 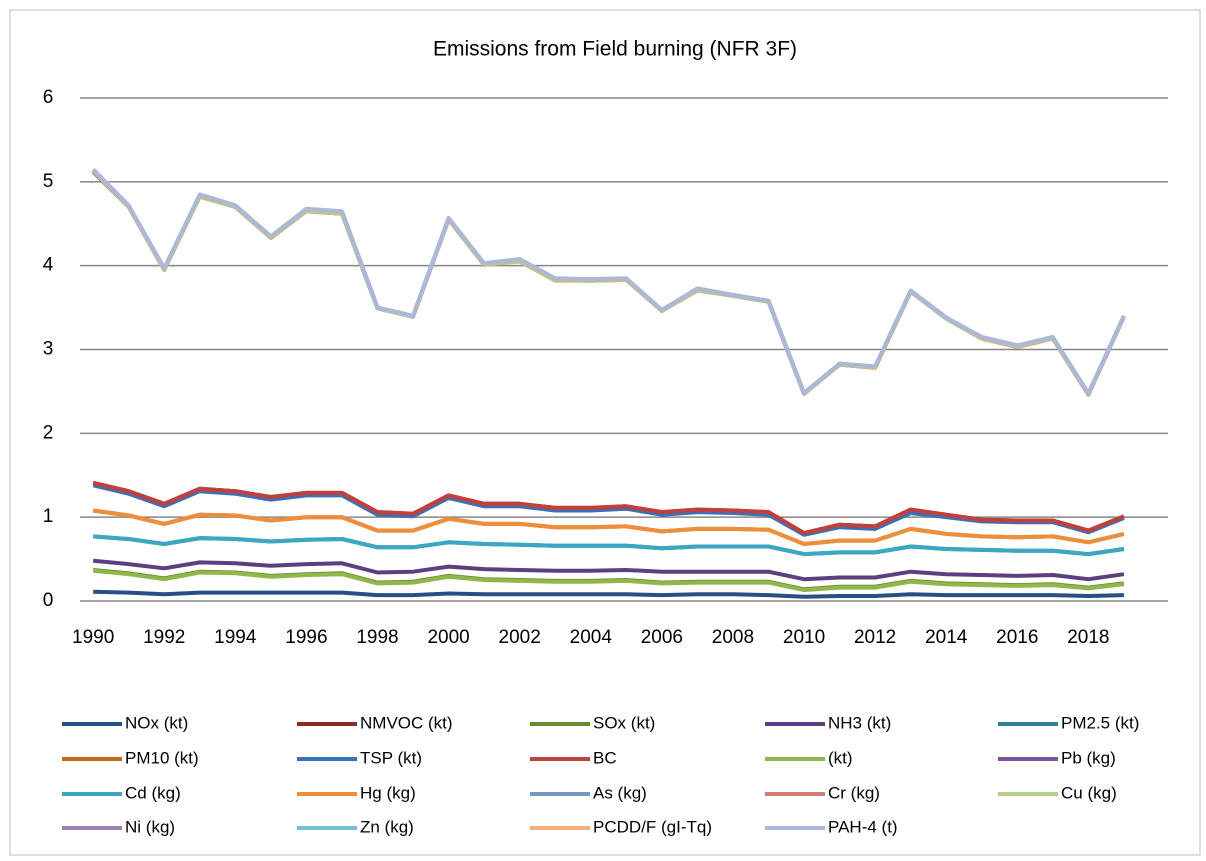 What do you see at coordinates (48, 516) in the screenshot?
I see `y-tick-label: 1` at bounding box center [48, 516].